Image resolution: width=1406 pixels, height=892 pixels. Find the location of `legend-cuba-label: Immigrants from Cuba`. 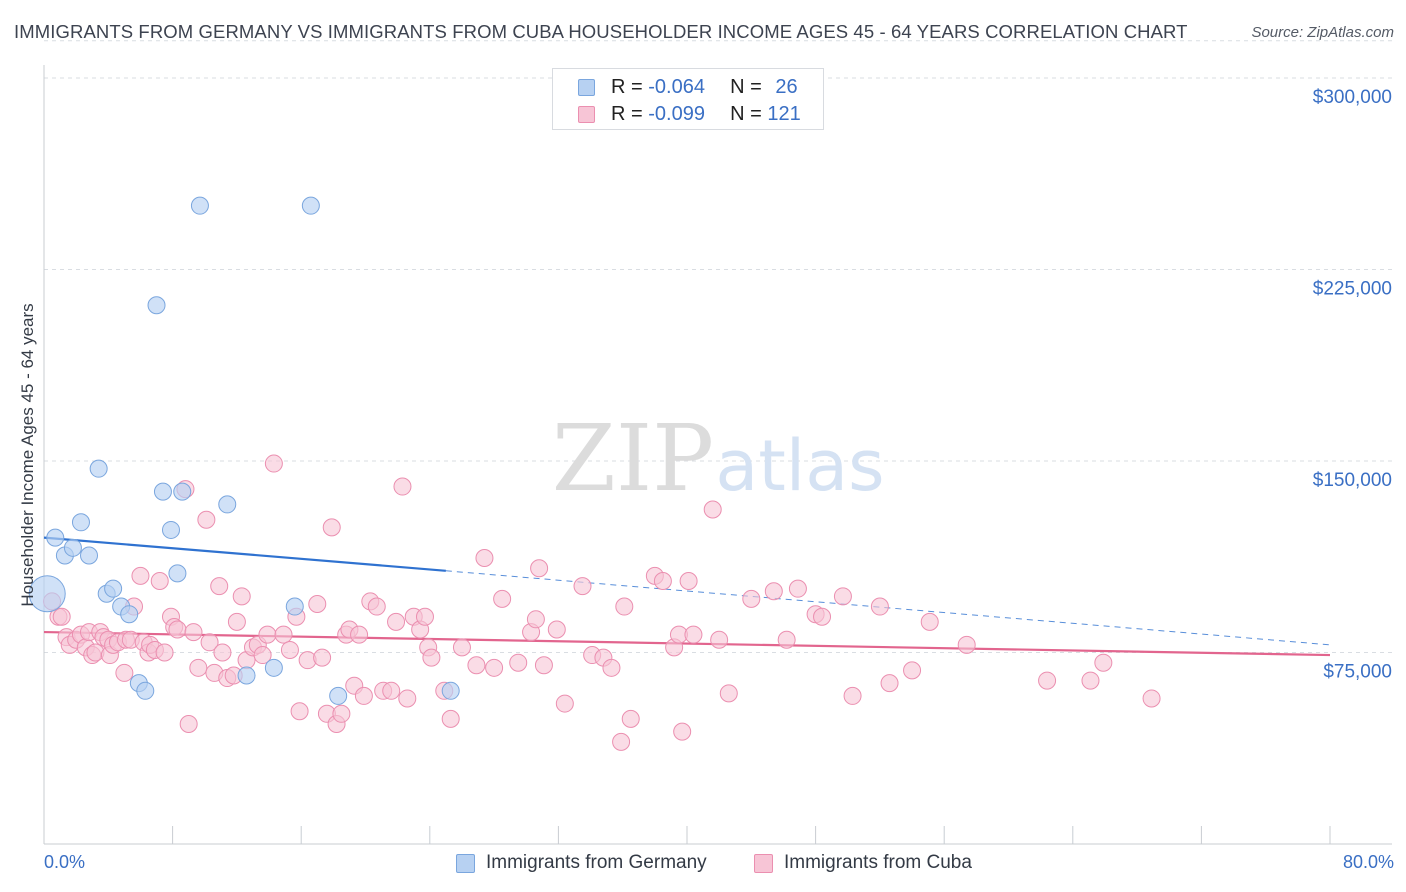

legend-cuba-label: Immigrants from Cuba is located at coordinates (878, 862).